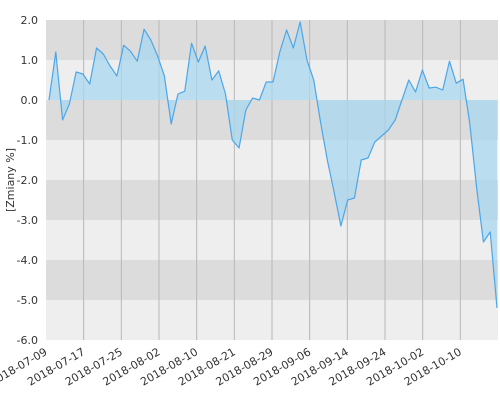 This screenshot has width=500, height=400. What do you see at coordinates (27, 340) in the screenshot?
I see `y-tick-label: -6.0` at bounding box center [27, 340].